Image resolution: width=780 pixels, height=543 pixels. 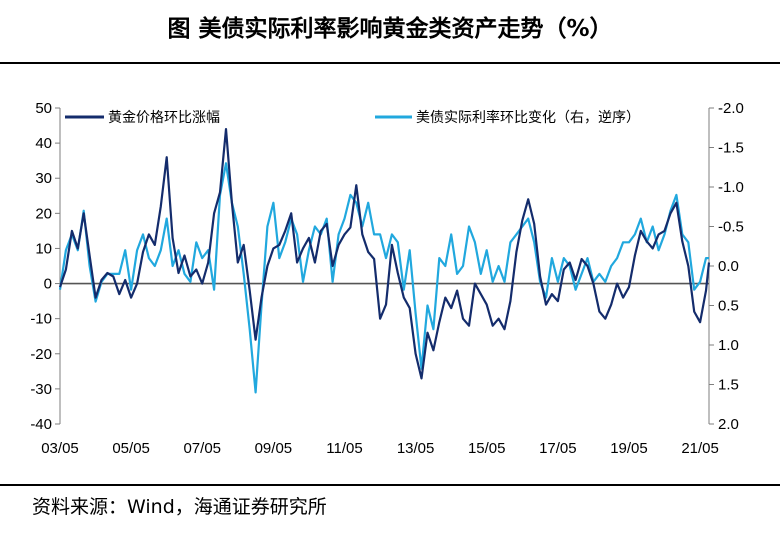 What do you see at coordinates (731, 227) in the screenshot?
I see `right-y-tick-label: -0.5` at bounding box center [731, 227].